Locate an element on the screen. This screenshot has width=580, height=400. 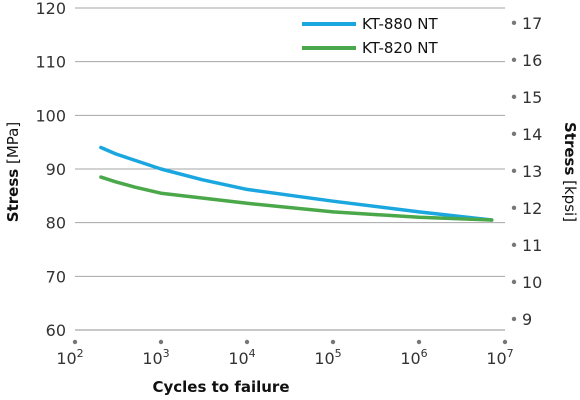
y2-tick-label: 16 is located at coordinates (532, 60).